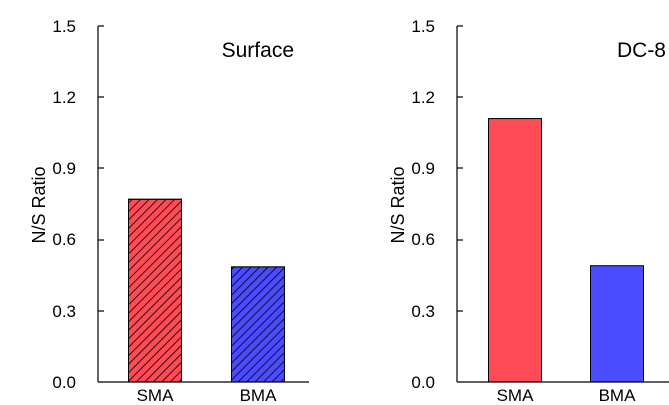 The image size is (669, 405). Describe the element at coordinates (258, 50) in the screenshot. I see `panel-annotation: Surface` at that location.